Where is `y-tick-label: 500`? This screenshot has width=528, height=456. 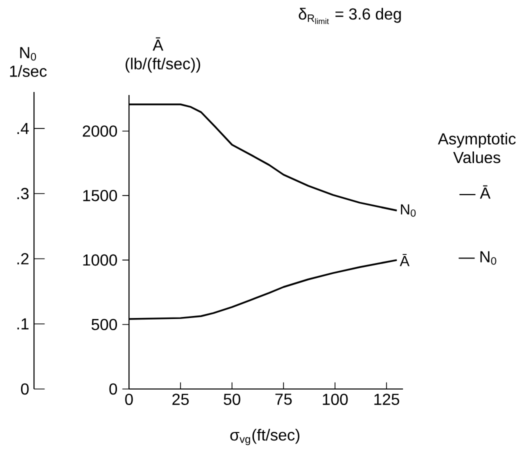
y-tick-label: 500 is located at coordinates (105, 324).